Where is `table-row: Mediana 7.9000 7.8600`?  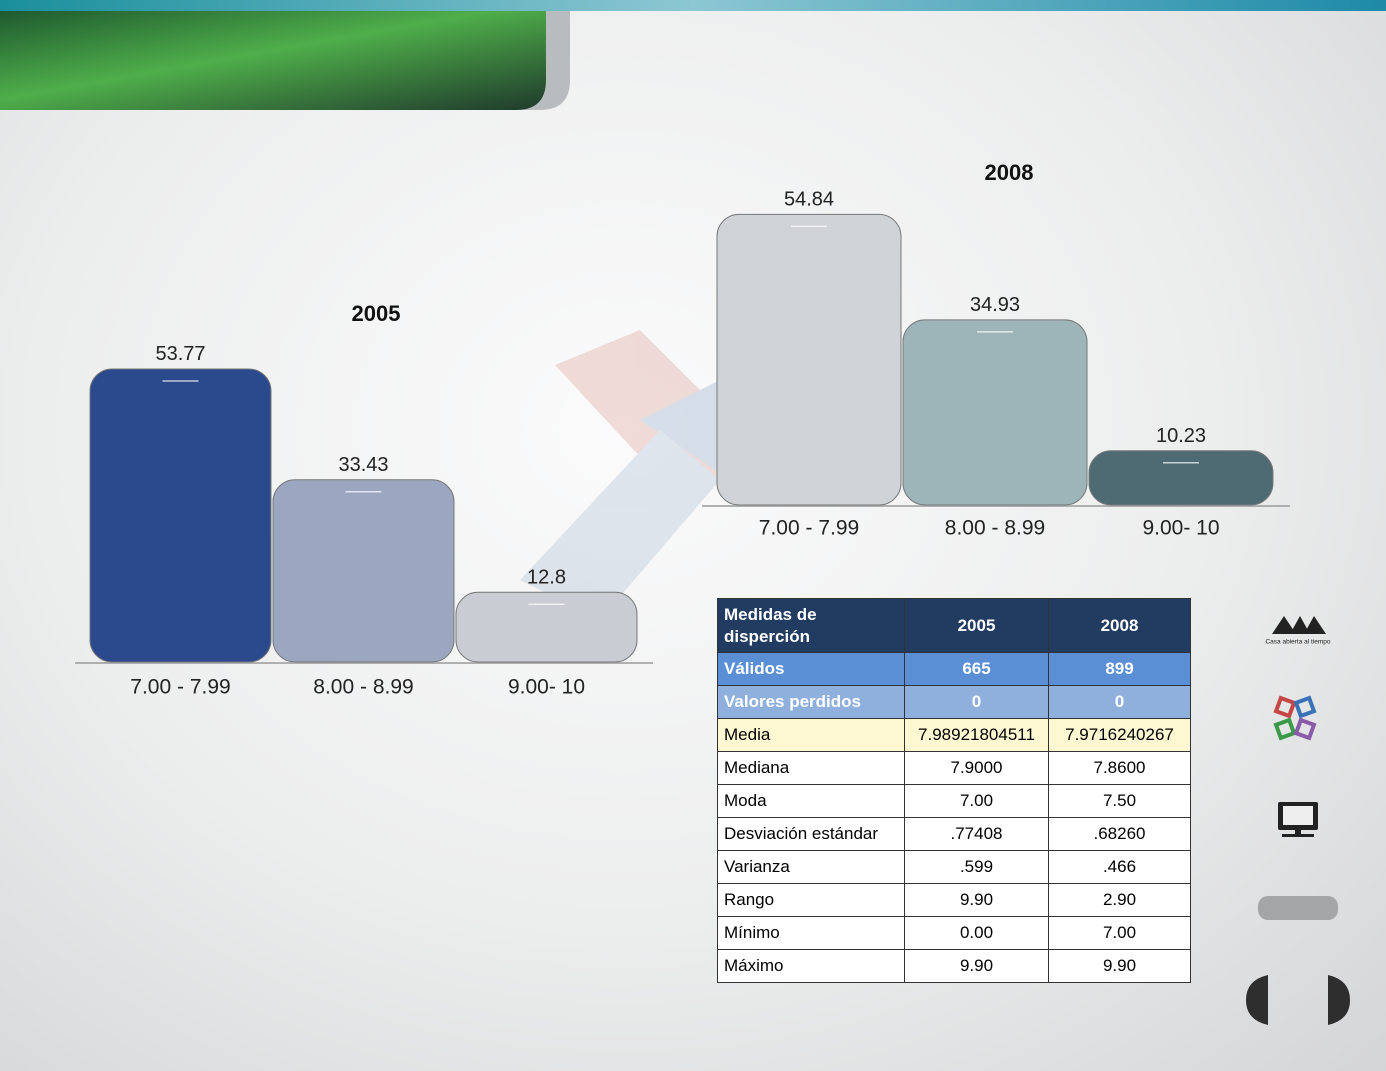
table-row: Mediana 7.9000 7.8600 is located at coordinates (954, 768).